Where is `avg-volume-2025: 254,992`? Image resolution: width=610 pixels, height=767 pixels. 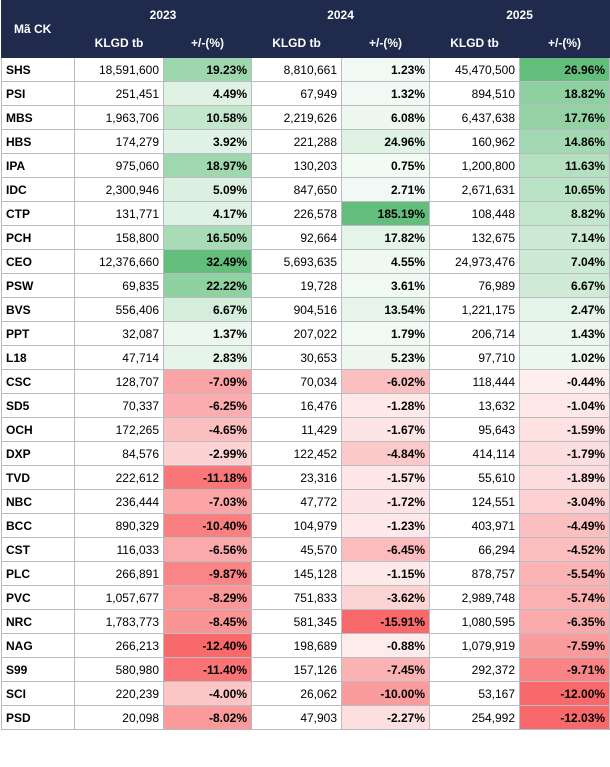
avg-volume-2025: 254,992 is located at coordinates (475, 717).